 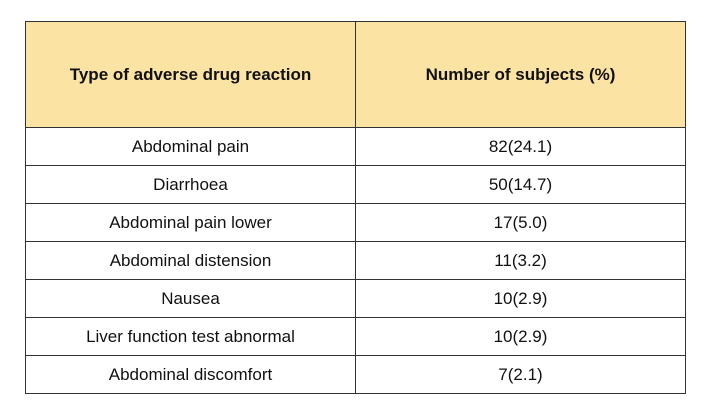 I want to click on count-cell: 82(24.1), so click(x=520, y=146).